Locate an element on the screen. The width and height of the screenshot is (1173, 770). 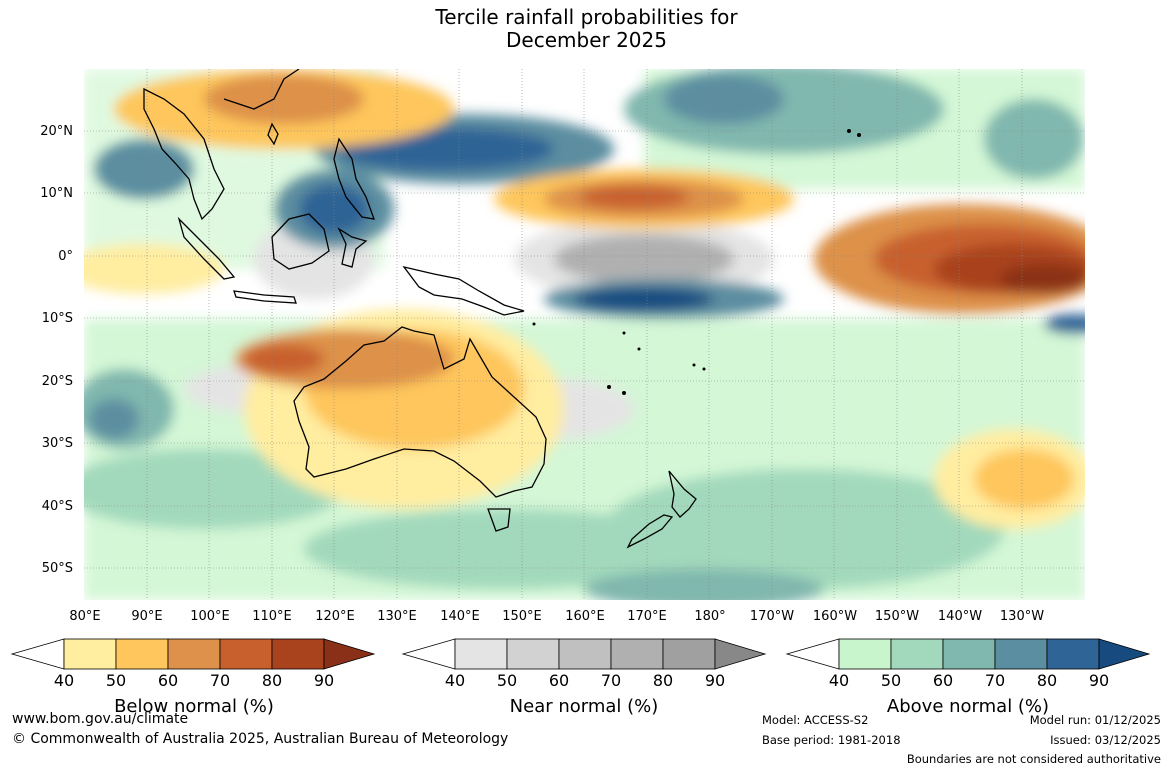
near-normal-label: Near normal (%) is located at coordinates (584, 706).